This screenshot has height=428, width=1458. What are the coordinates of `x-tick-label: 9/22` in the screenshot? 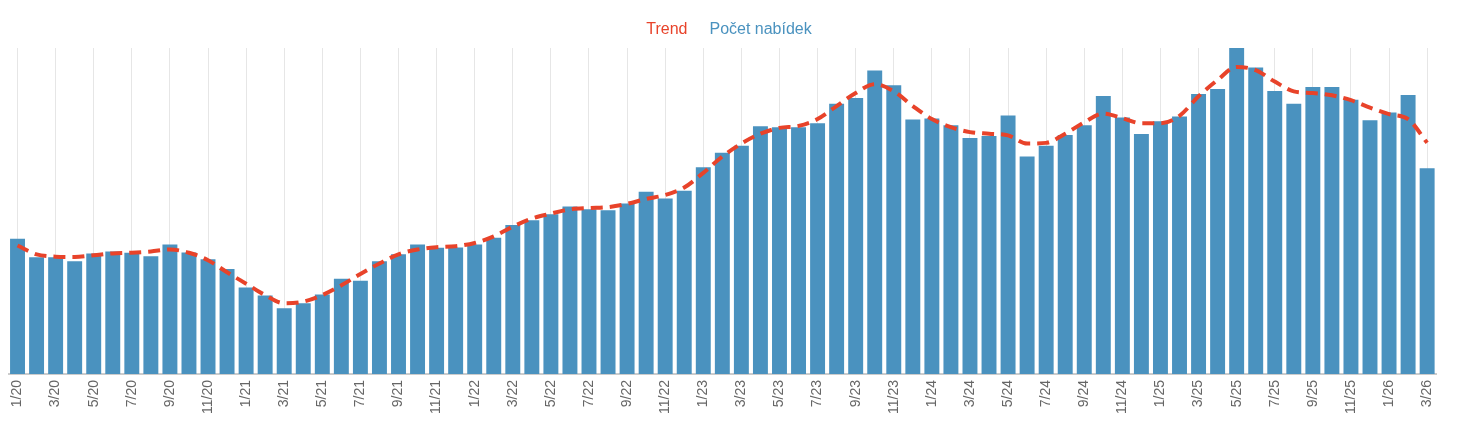 It's located at (625, 393).